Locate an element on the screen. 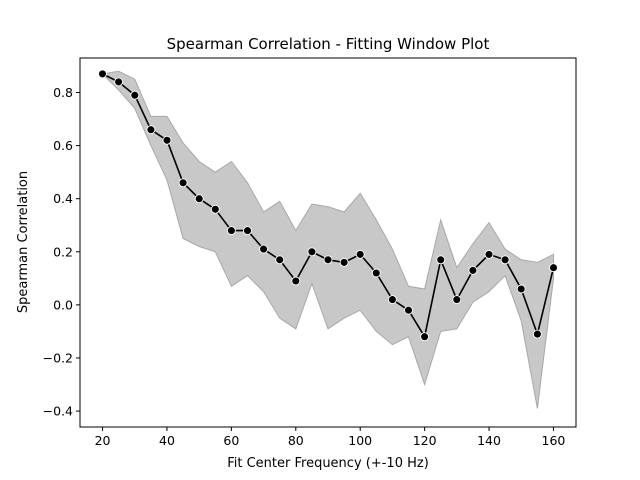 The image size is (640, 480). x-tick-label: 100 is located at coordinates (360, 440).